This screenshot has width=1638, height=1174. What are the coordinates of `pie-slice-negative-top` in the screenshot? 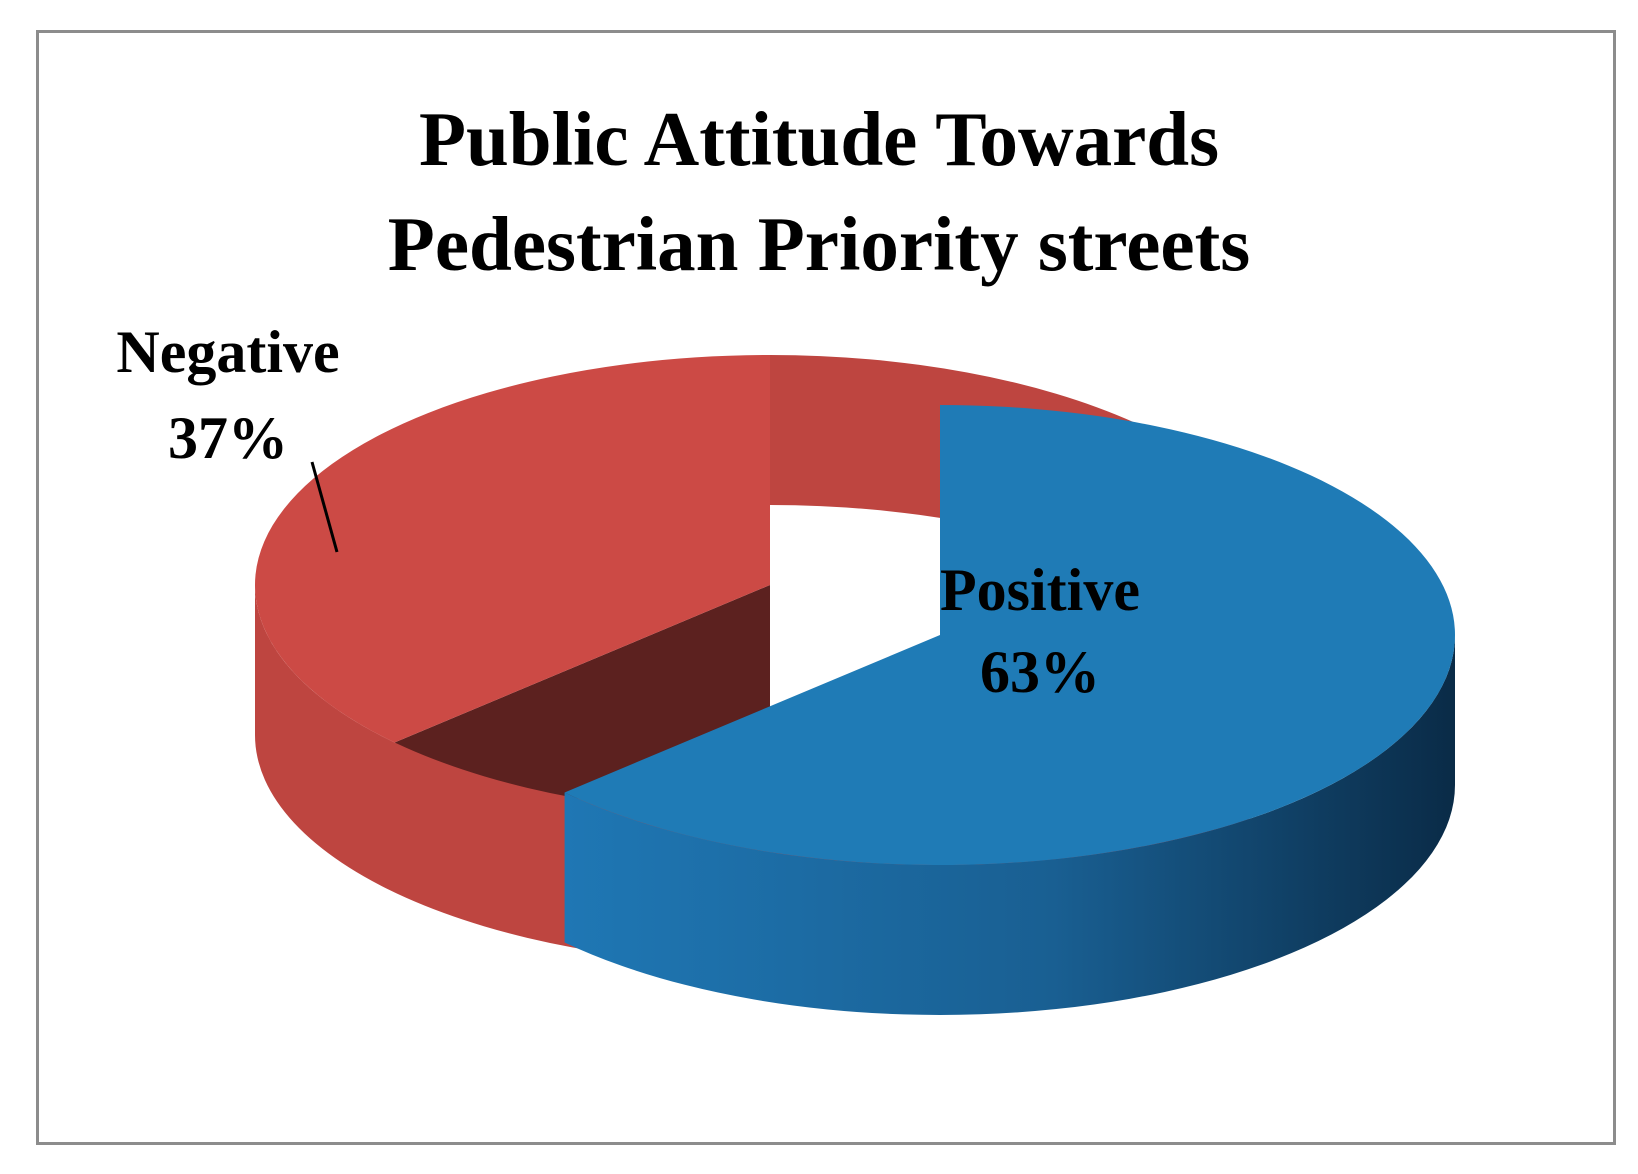 It's located at (512, 548).